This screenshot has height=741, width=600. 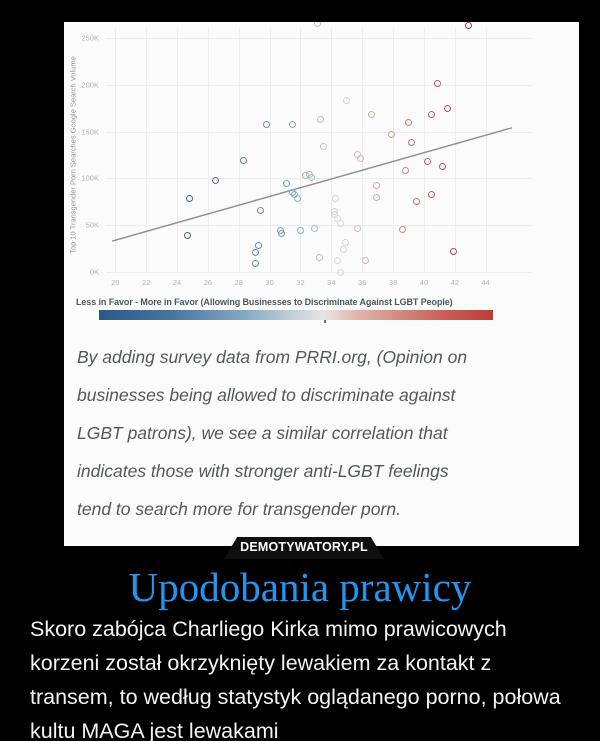 What do you see at coordinates (90, 178) in the screenshot?
I see `y-tick-label: 100K` at bounding box center [90, 178].